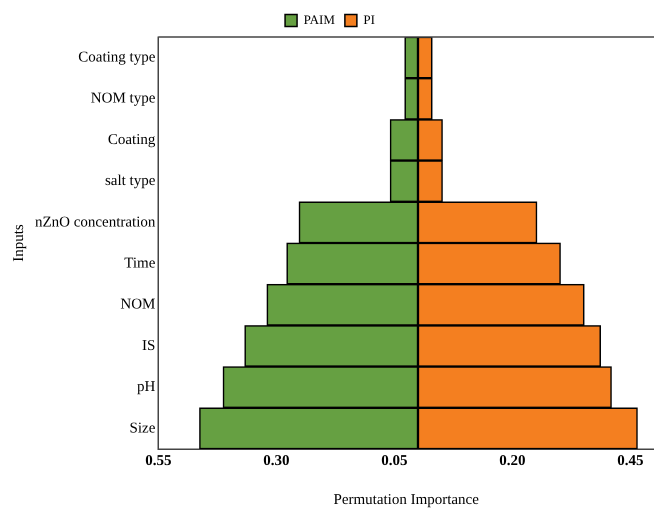 This screenshot has width=654, height=513. I want to click on y-tick-label: NOM type, so click(123, 98).